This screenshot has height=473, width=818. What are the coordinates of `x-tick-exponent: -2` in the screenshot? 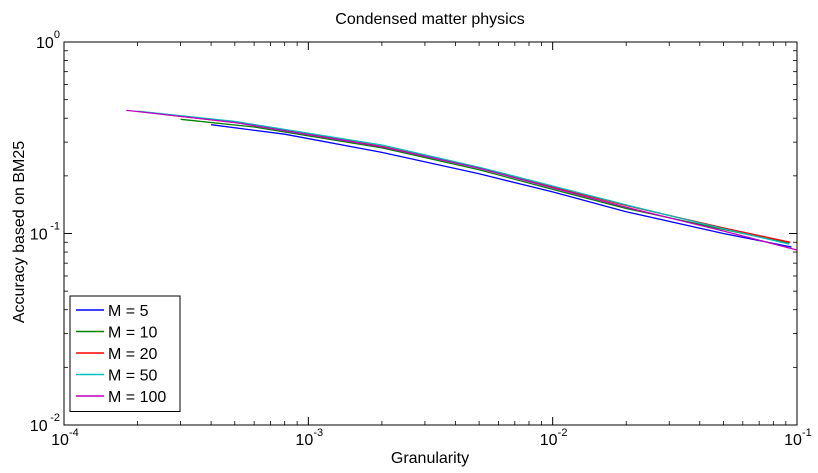 It's located at (563, 433).